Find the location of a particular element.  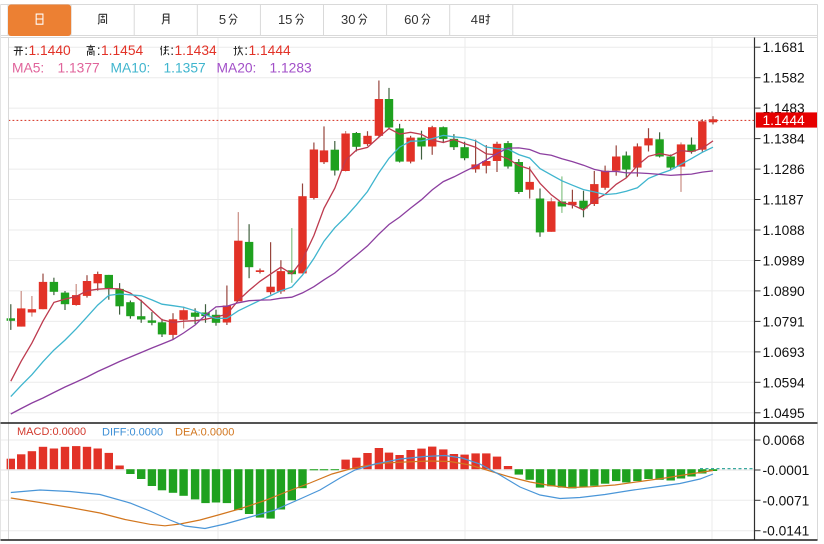

svg-text: MA20: is located at coordinates (237, 68).